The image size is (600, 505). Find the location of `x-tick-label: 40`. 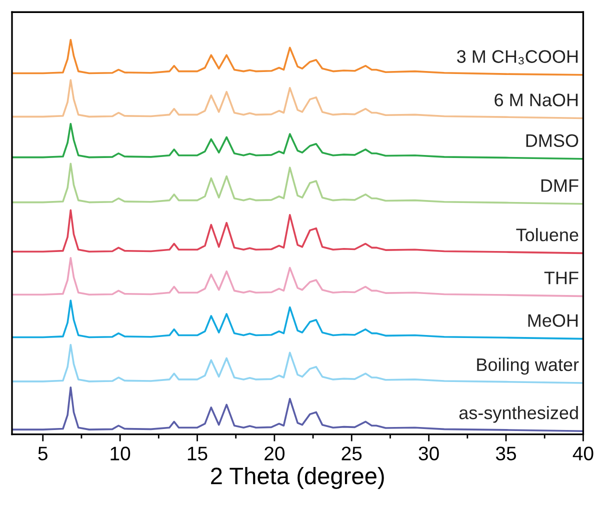

x-tick-label: 40 is located at coordinates (583, 453).